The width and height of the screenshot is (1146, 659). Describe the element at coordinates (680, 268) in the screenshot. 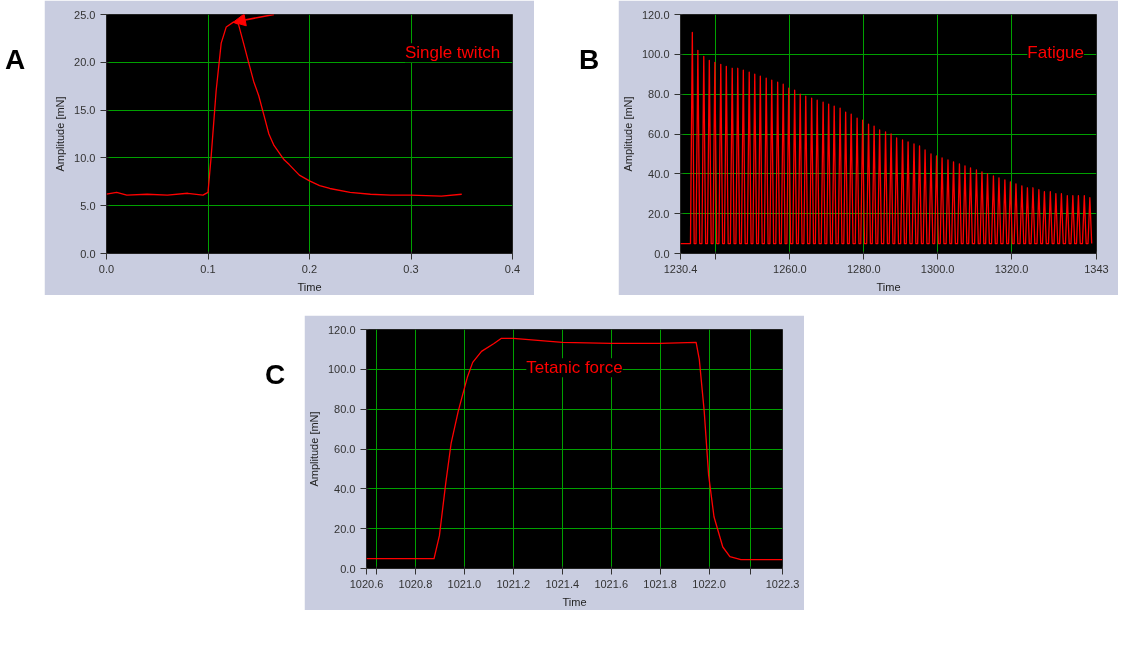

I see `x-tick-label: 1230.4` at that location.